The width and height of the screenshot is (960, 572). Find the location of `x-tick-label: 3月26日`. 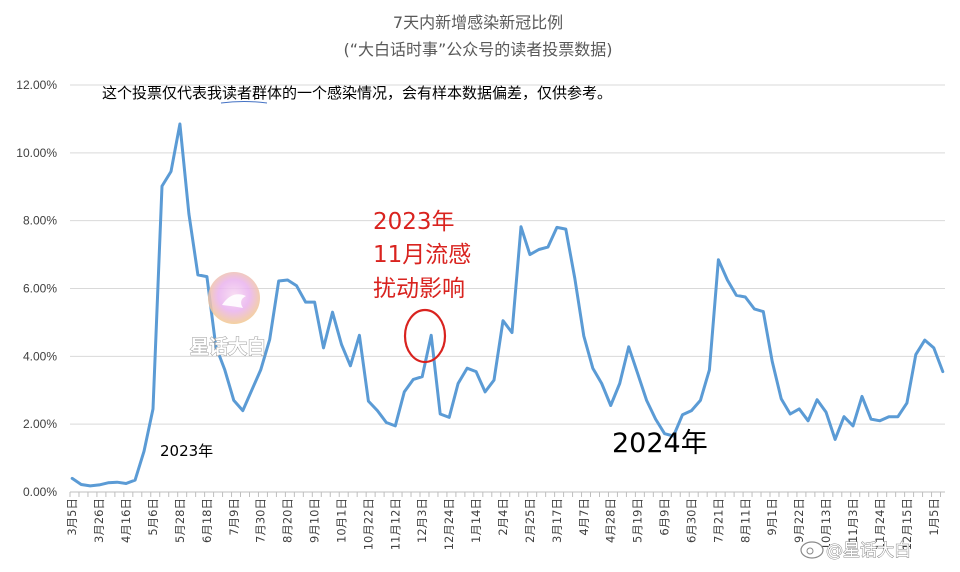

x-tick-label: 3月26日 is located at coordinates (99, 520).